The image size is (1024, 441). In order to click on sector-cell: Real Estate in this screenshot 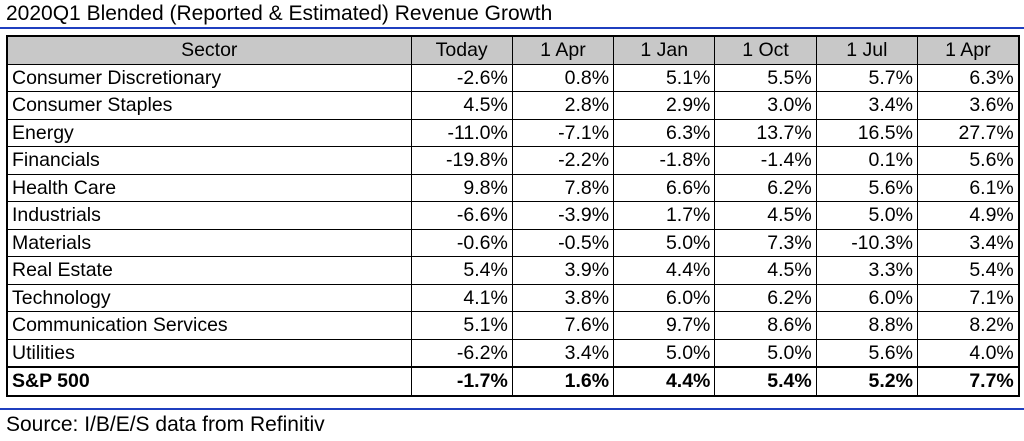, I will do `click(209, 270)`.